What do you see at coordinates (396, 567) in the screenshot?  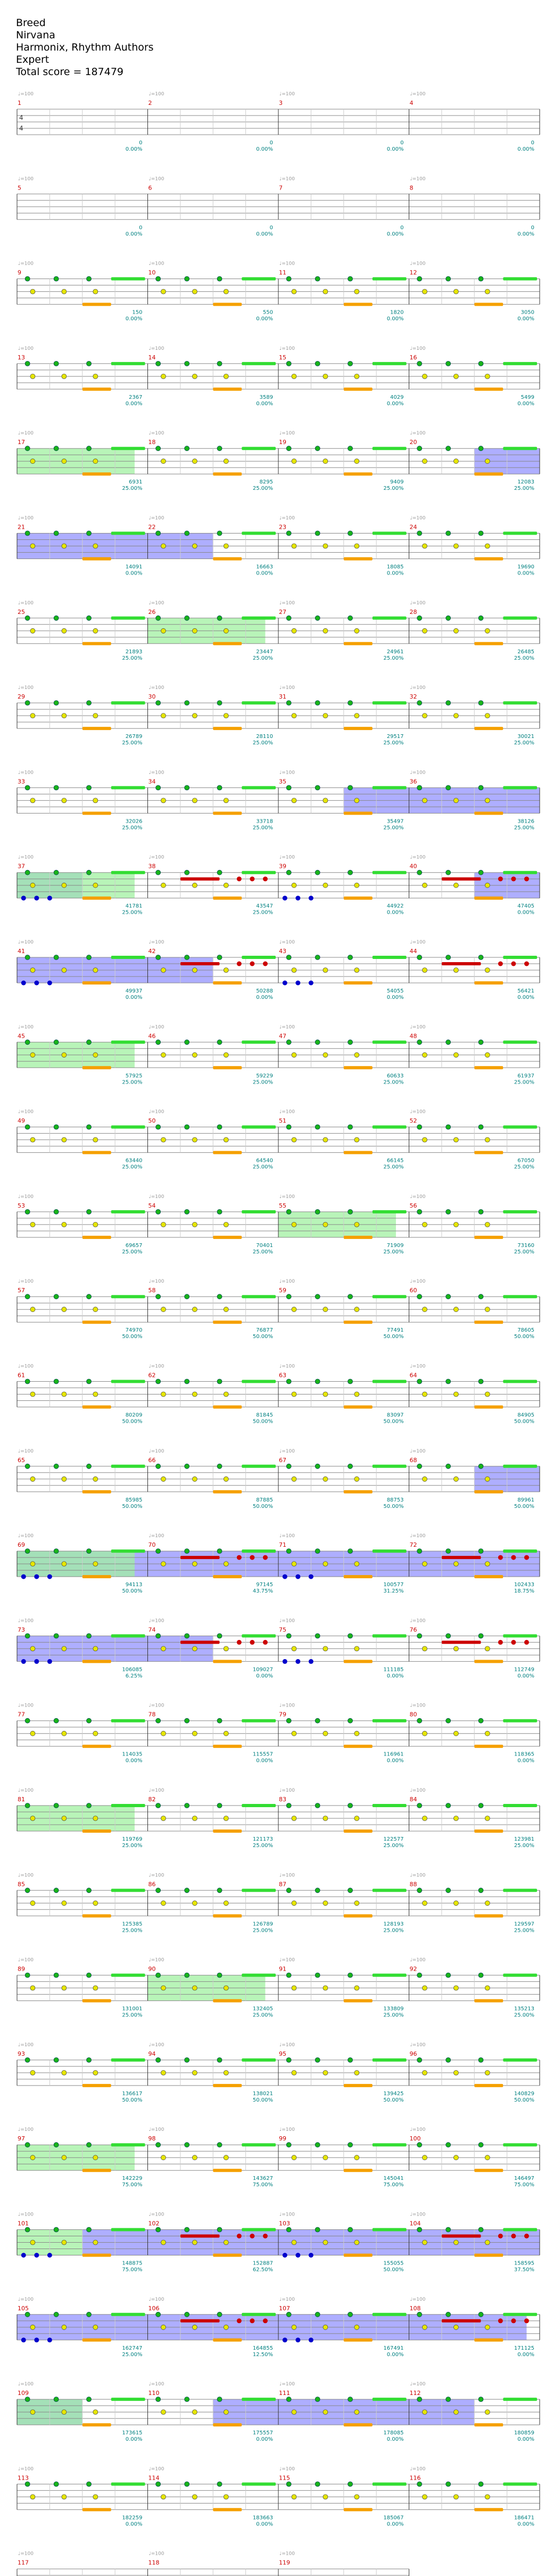 I see `measure-score: 18085` at bounding box center [396, 567].